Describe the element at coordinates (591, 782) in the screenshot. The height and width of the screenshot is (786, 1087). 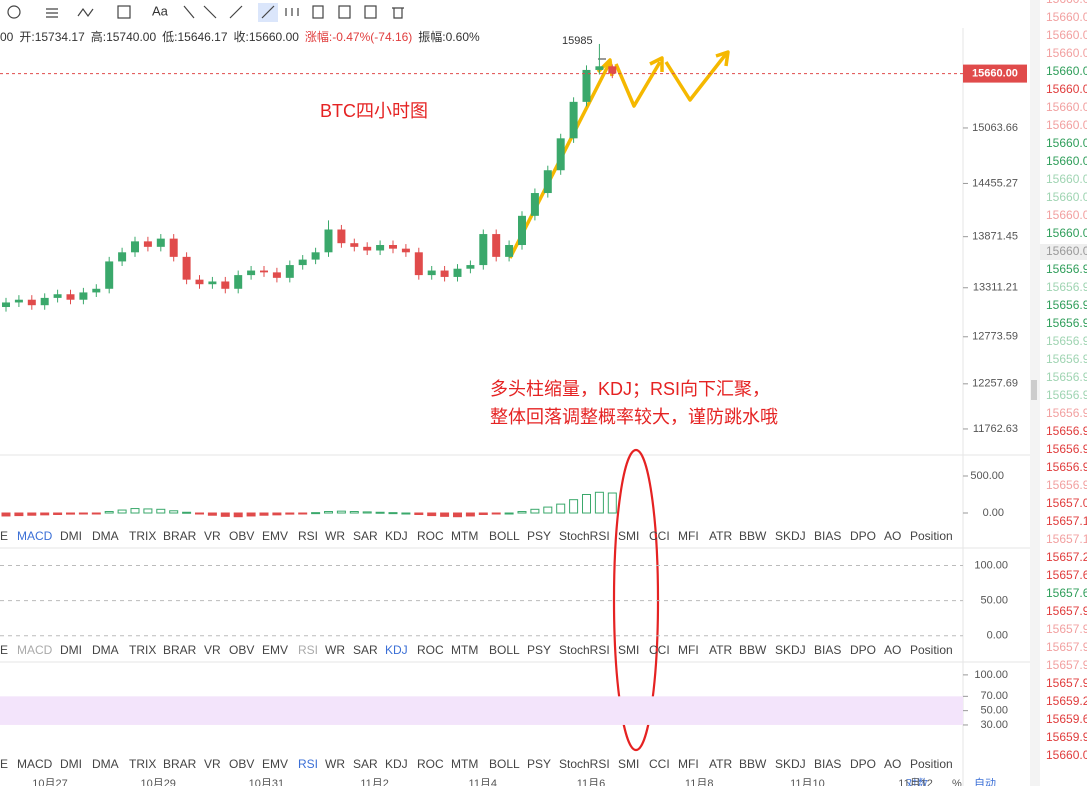
I see `x-tick-label: 11月6` at that location.